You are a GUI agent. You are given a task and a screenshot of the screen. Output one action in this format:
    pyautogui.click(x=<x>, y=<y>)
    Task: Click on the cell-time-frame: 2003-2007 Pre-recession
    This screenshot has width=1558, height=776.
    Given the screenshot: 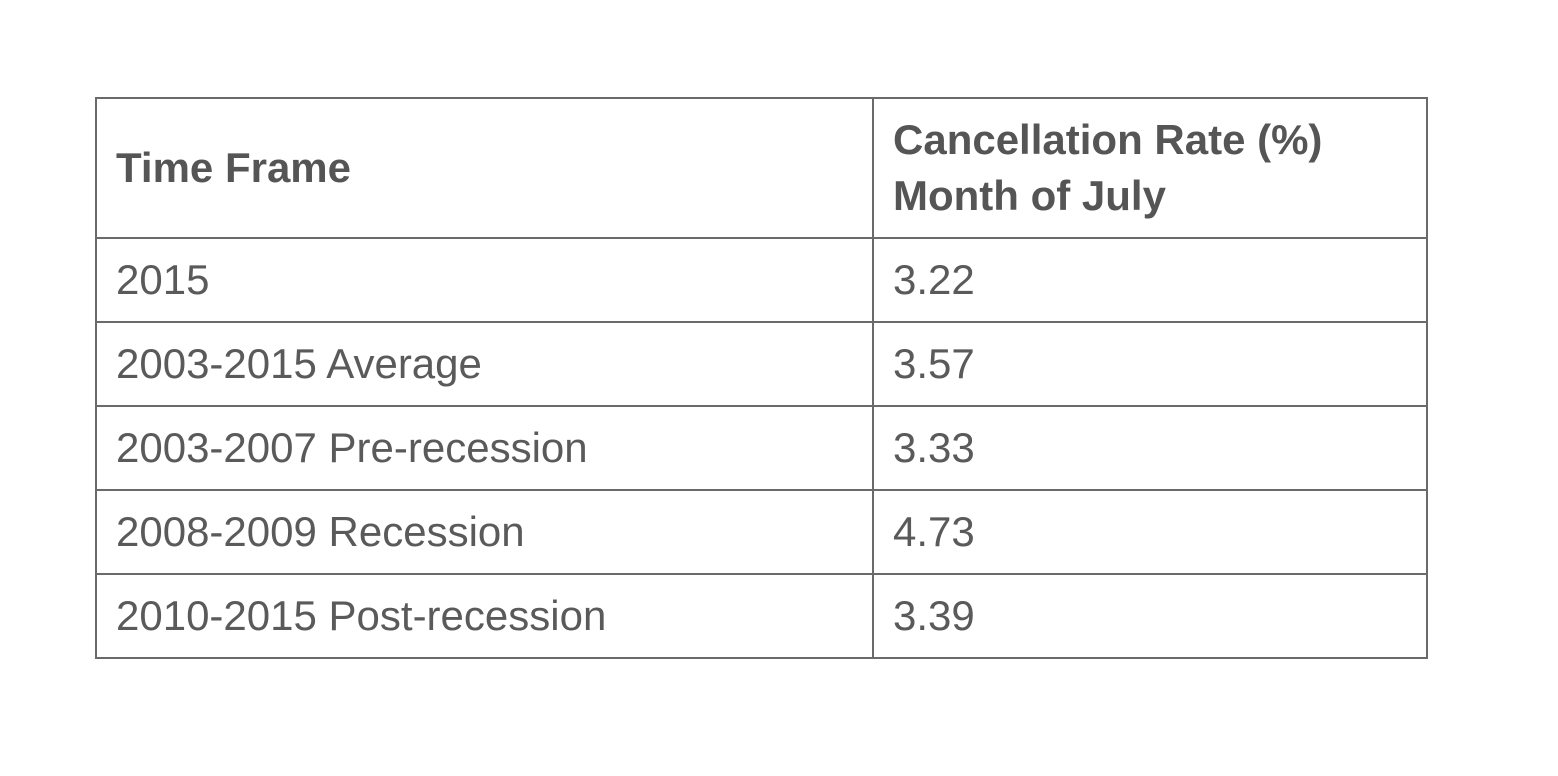 What is the action you would take?
    pyautogui.click(x=484, y=448)
    